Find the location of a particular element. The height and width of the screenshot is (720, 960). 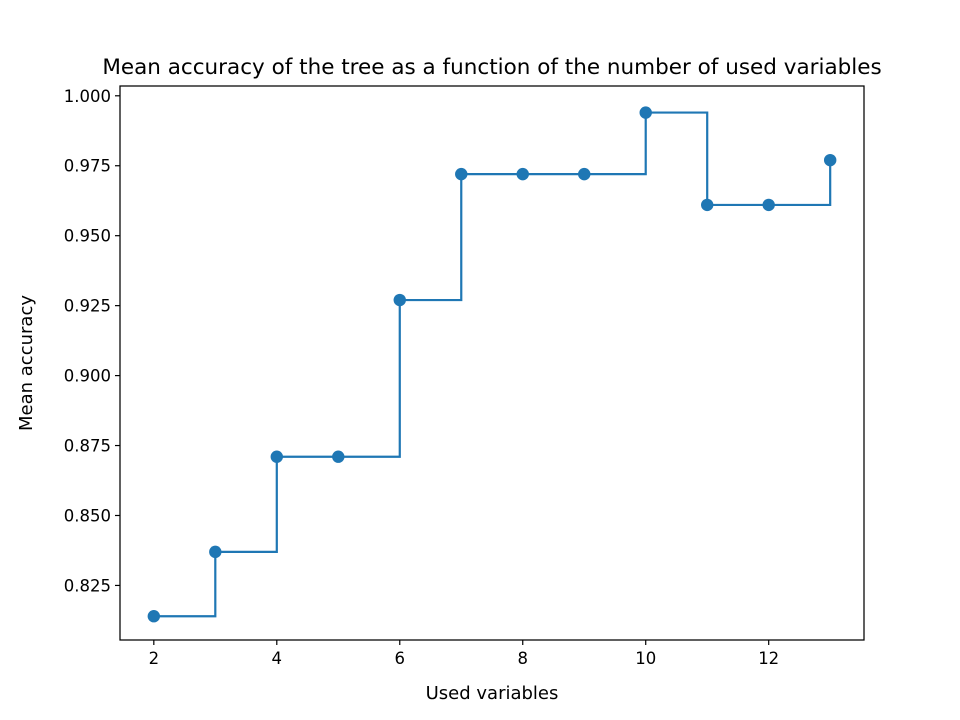

y-tick-label: 0.975 is located at coordinates (87, 166).